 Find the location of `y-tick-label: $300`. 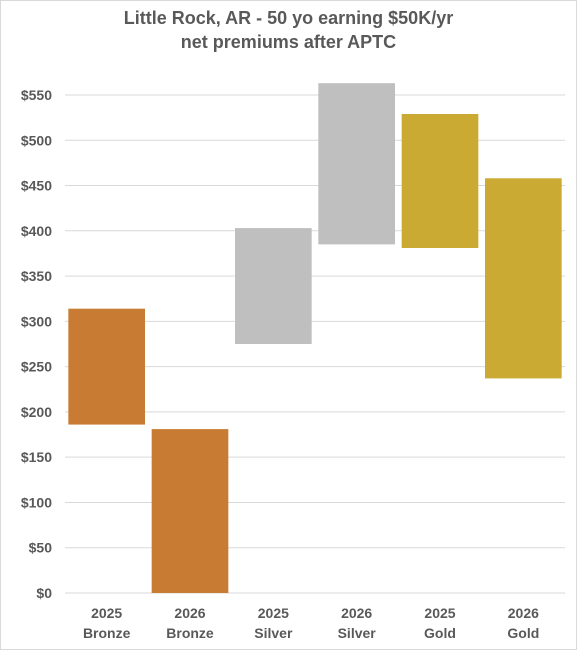

y-tick-label: $300 is located at coordinates (36, 321).